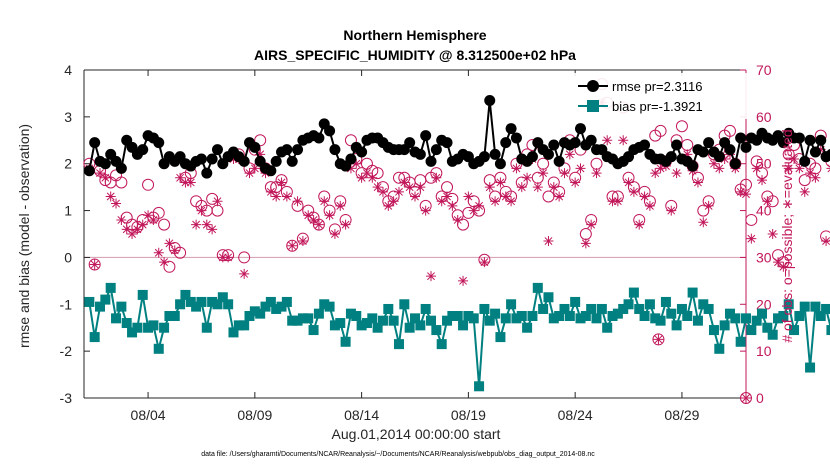  I want to click on legend-bias-marker, so click(593, 106).